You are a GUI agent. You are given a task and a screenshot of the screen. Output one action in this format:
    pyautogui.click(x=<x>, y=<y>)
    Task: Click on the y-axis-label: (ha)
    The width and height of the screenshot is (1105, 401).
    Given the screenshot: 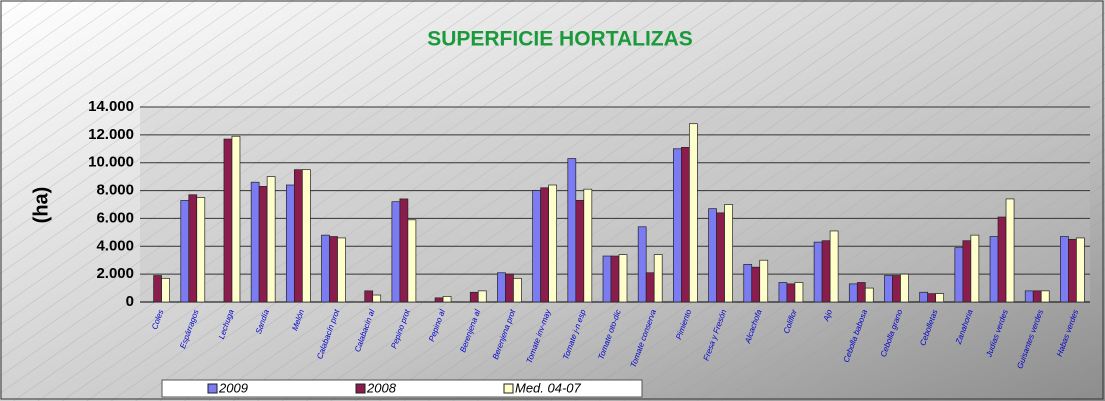 What is the action you would take?
    pyautogui.click(x=41, y=205)
    